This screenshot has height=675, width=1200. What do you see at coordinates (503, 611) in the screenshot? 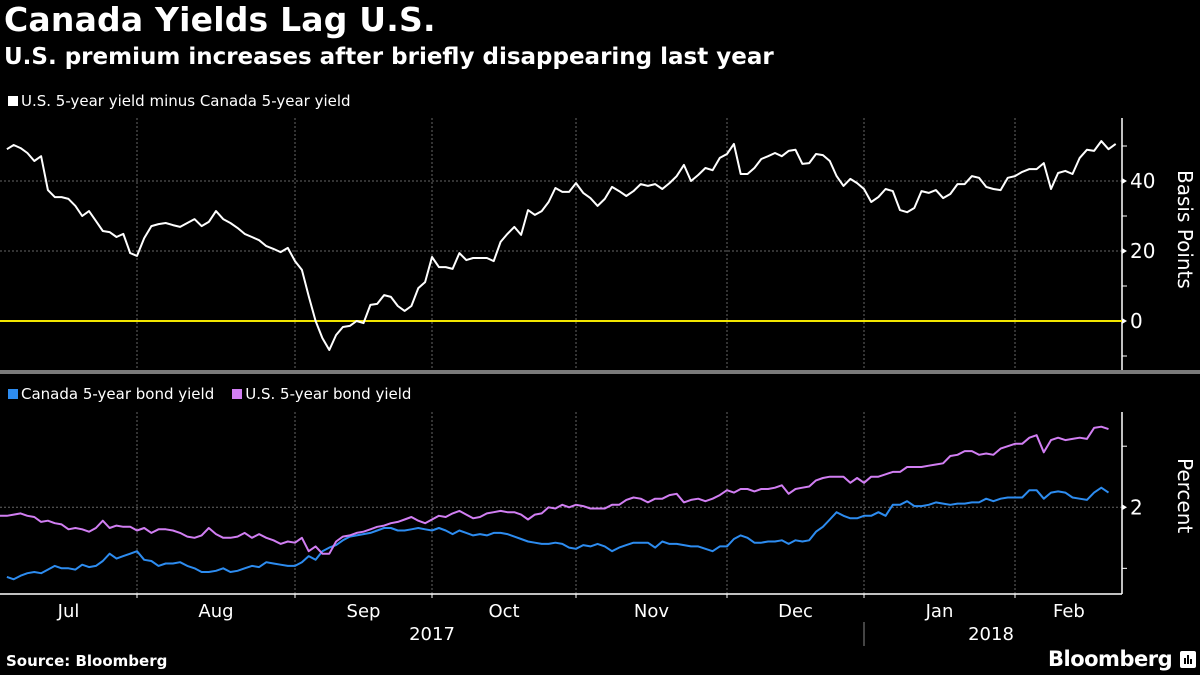
I see `x-month-label: Oct` at bounding box center [503, 611].